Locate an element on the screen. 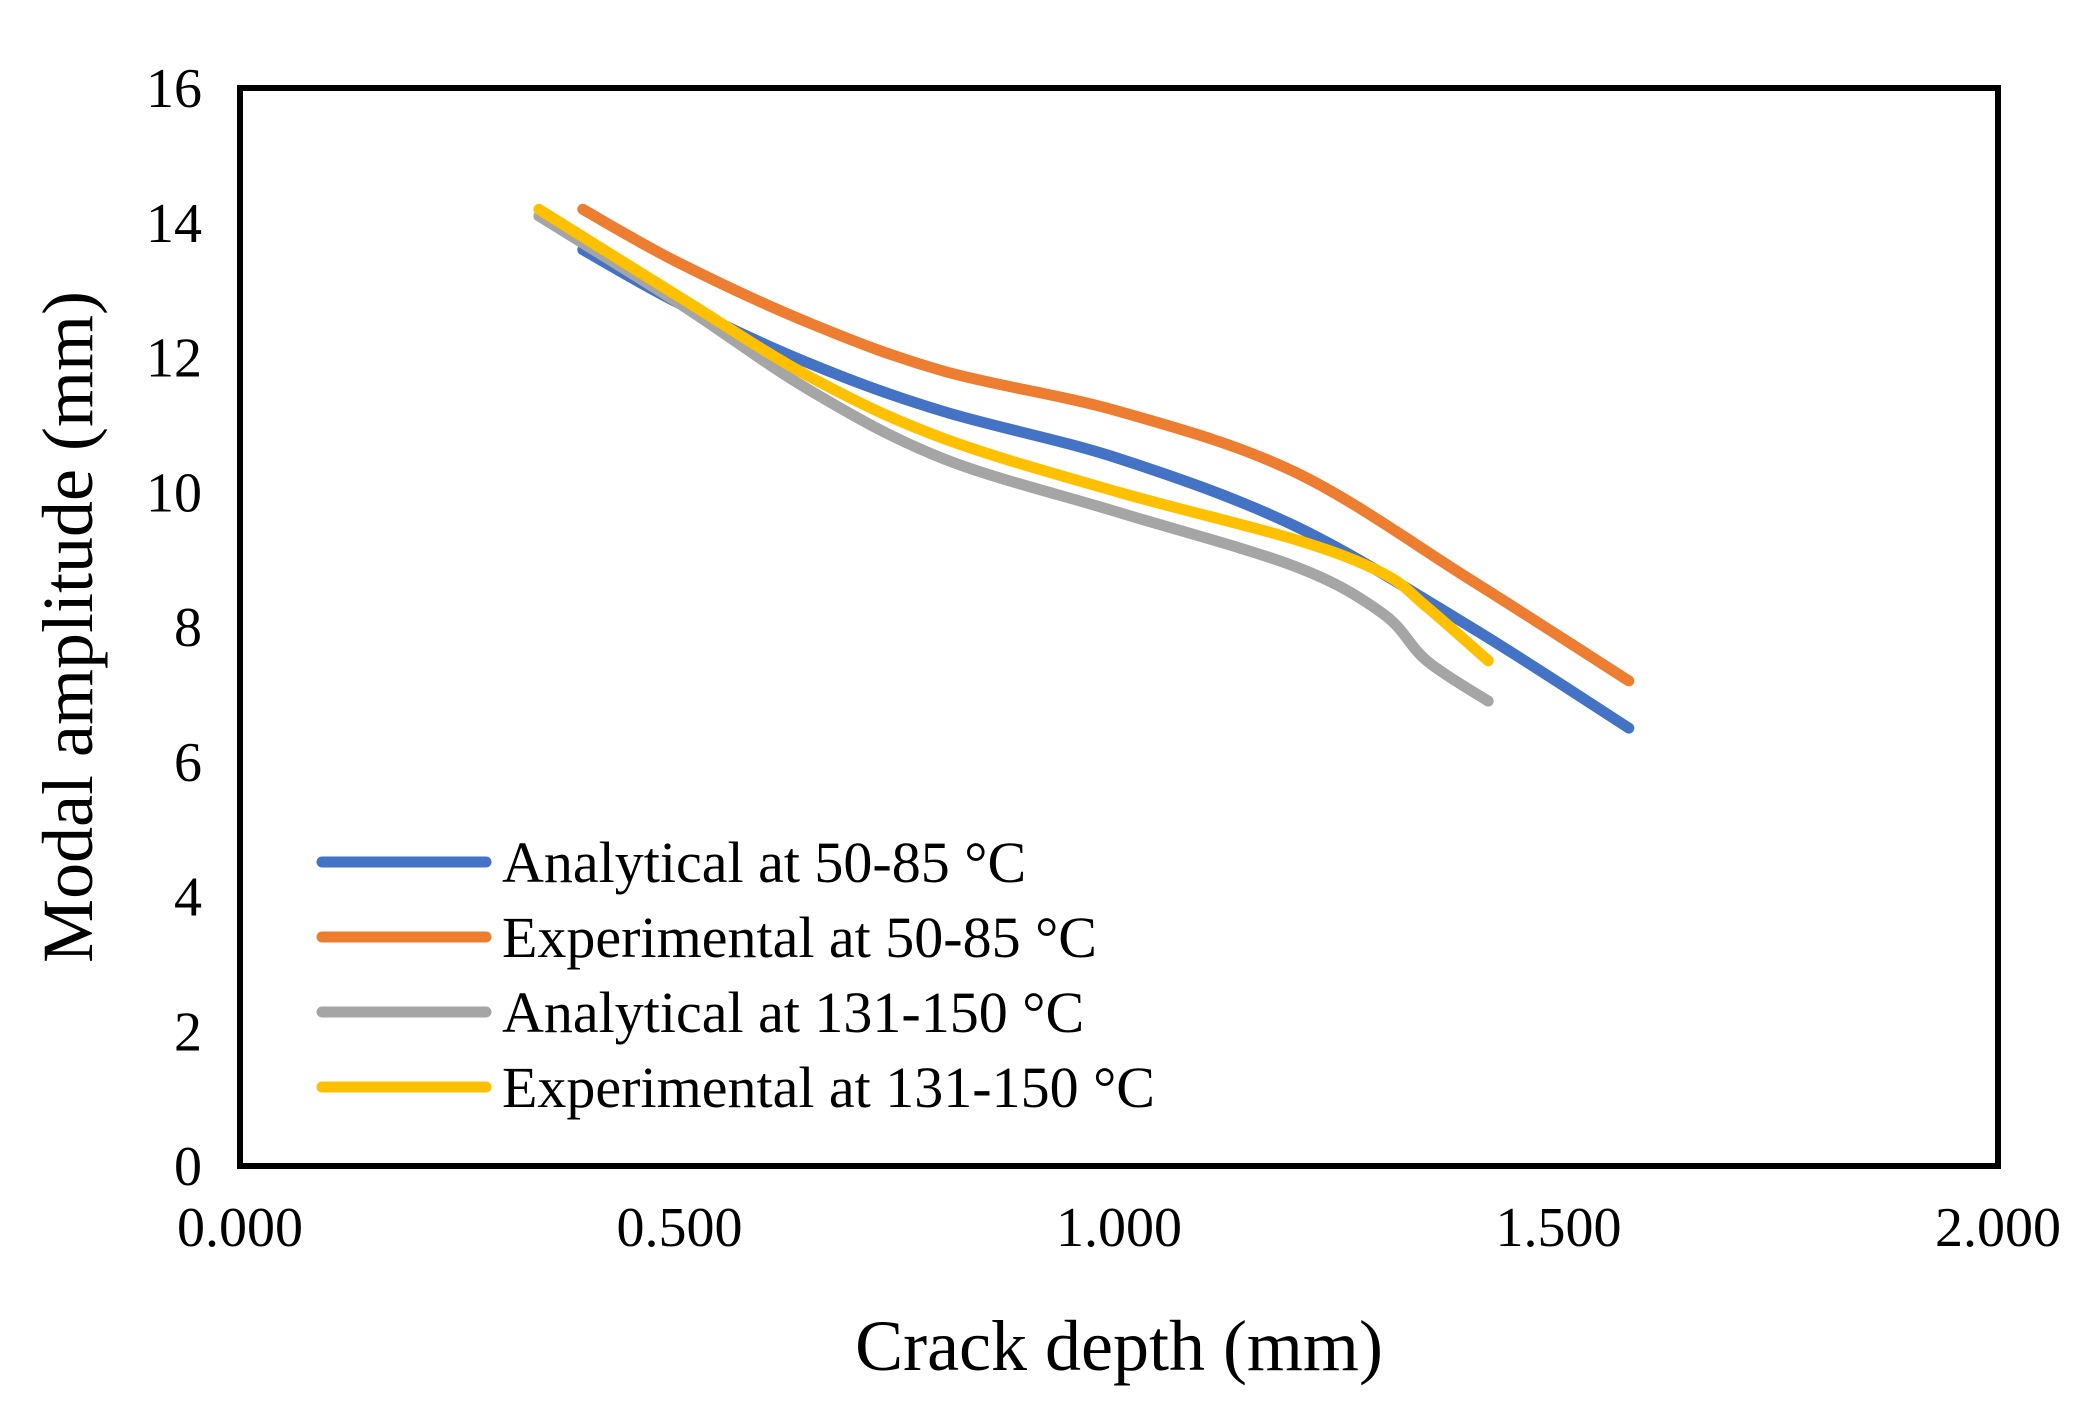 Image resolution: width=2085 pixels, height=1406 pixels. y-tick-label: 14 is located at coordinates (174, 224).